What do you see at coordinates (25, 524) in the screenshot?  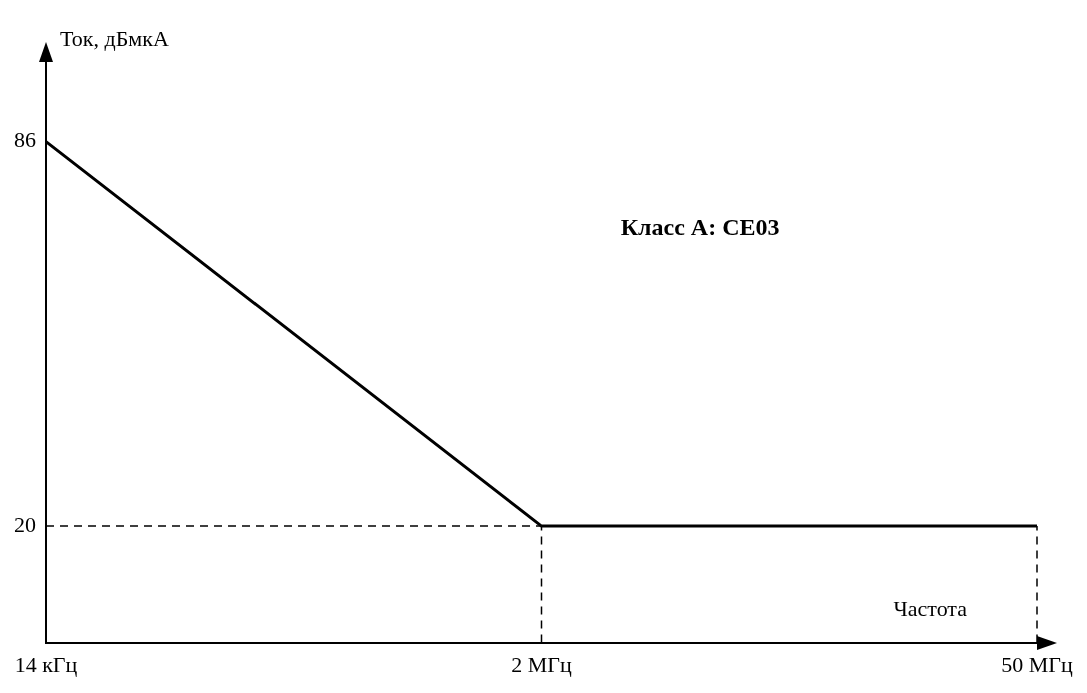 I see `y-tick-label: 20` at bounding box center [25, 524].